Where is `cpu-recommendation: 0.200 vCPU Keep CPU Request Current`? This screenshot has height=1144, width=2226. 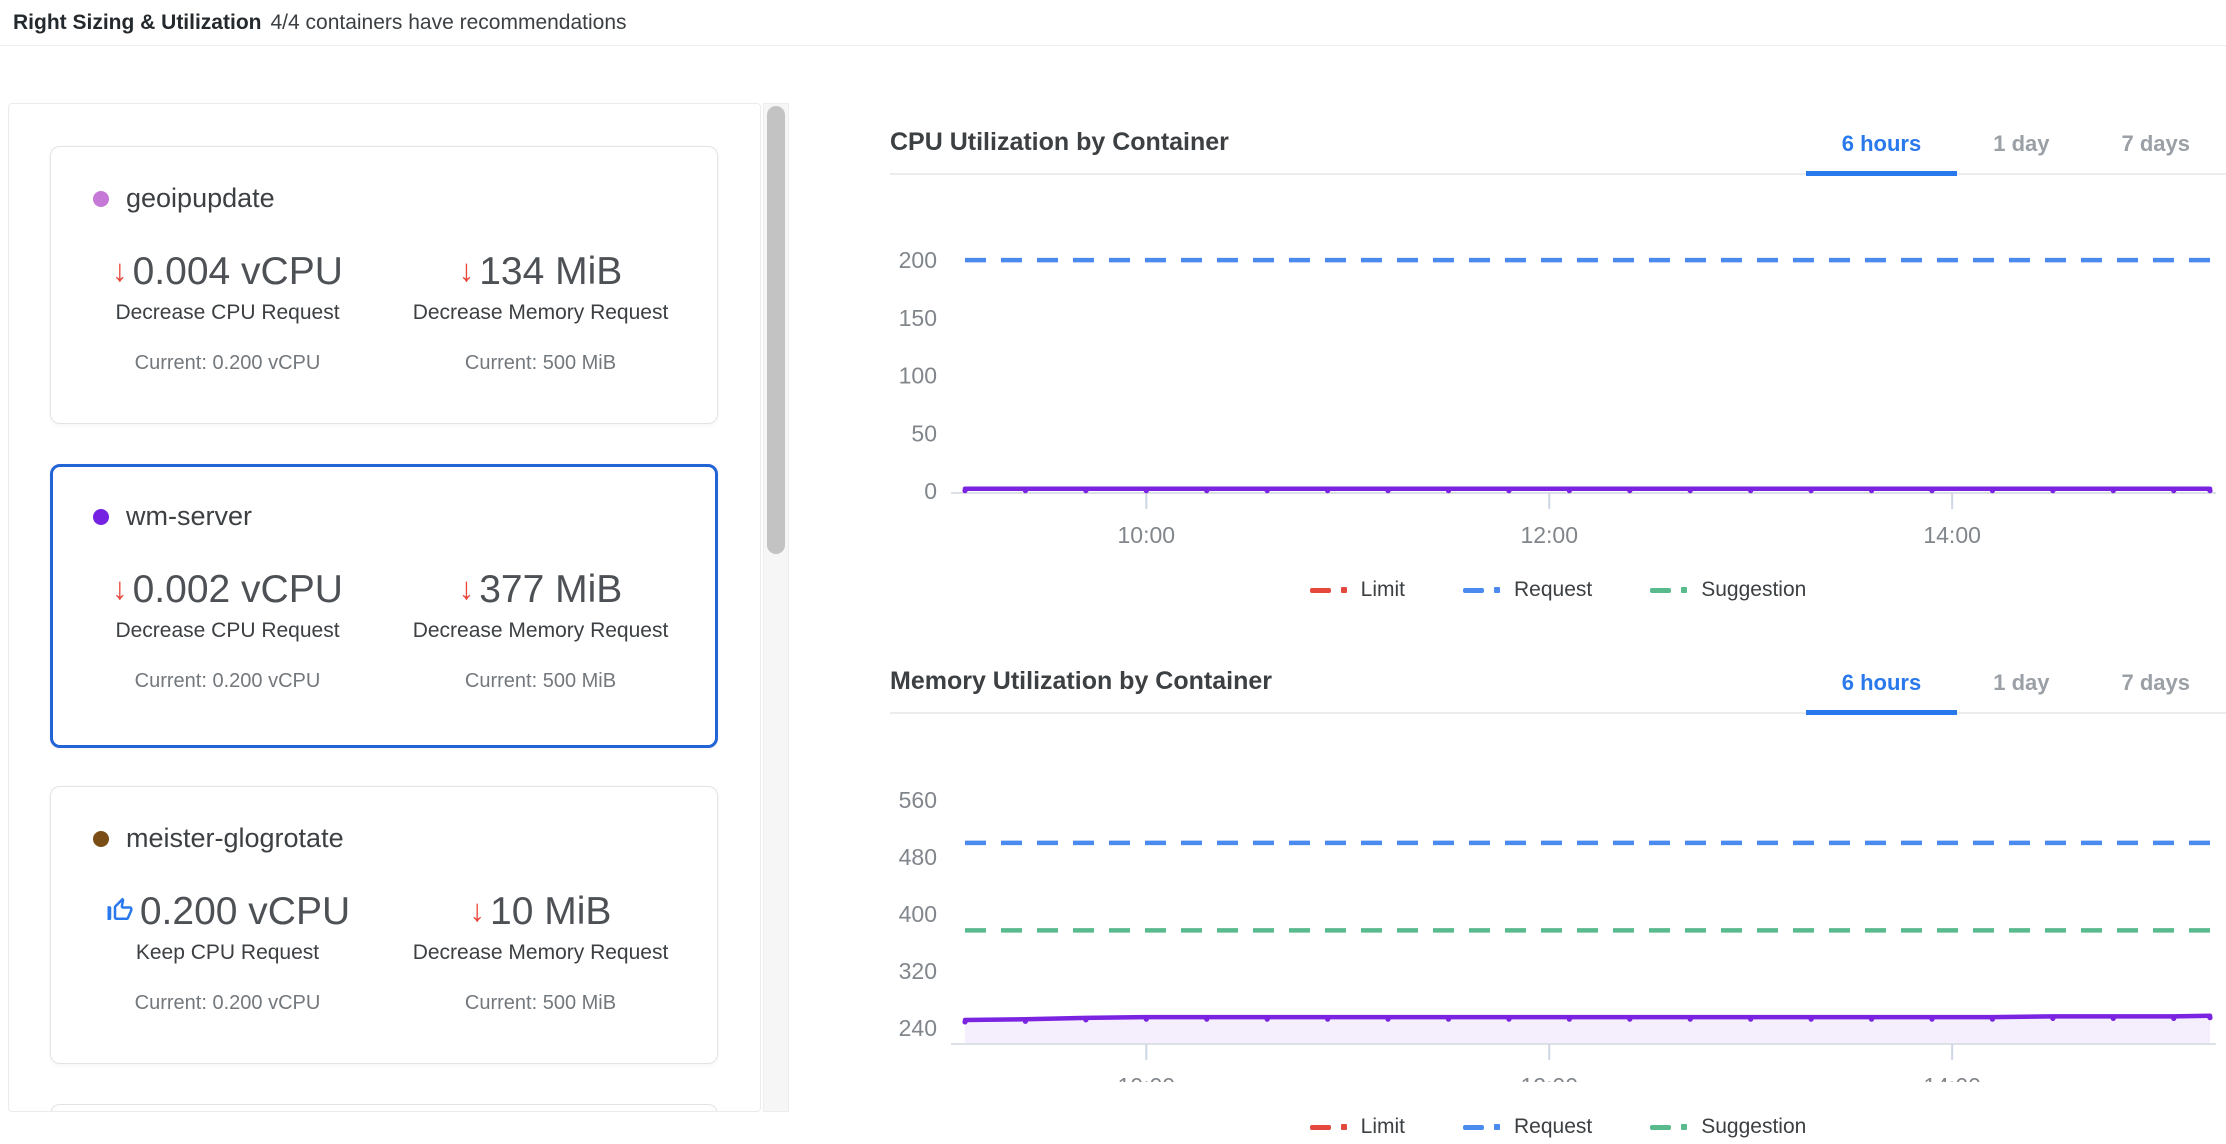
cpu-recommendation: 0.200 vCPU Keep CPU Request Current is located at coordinates (227, 952).